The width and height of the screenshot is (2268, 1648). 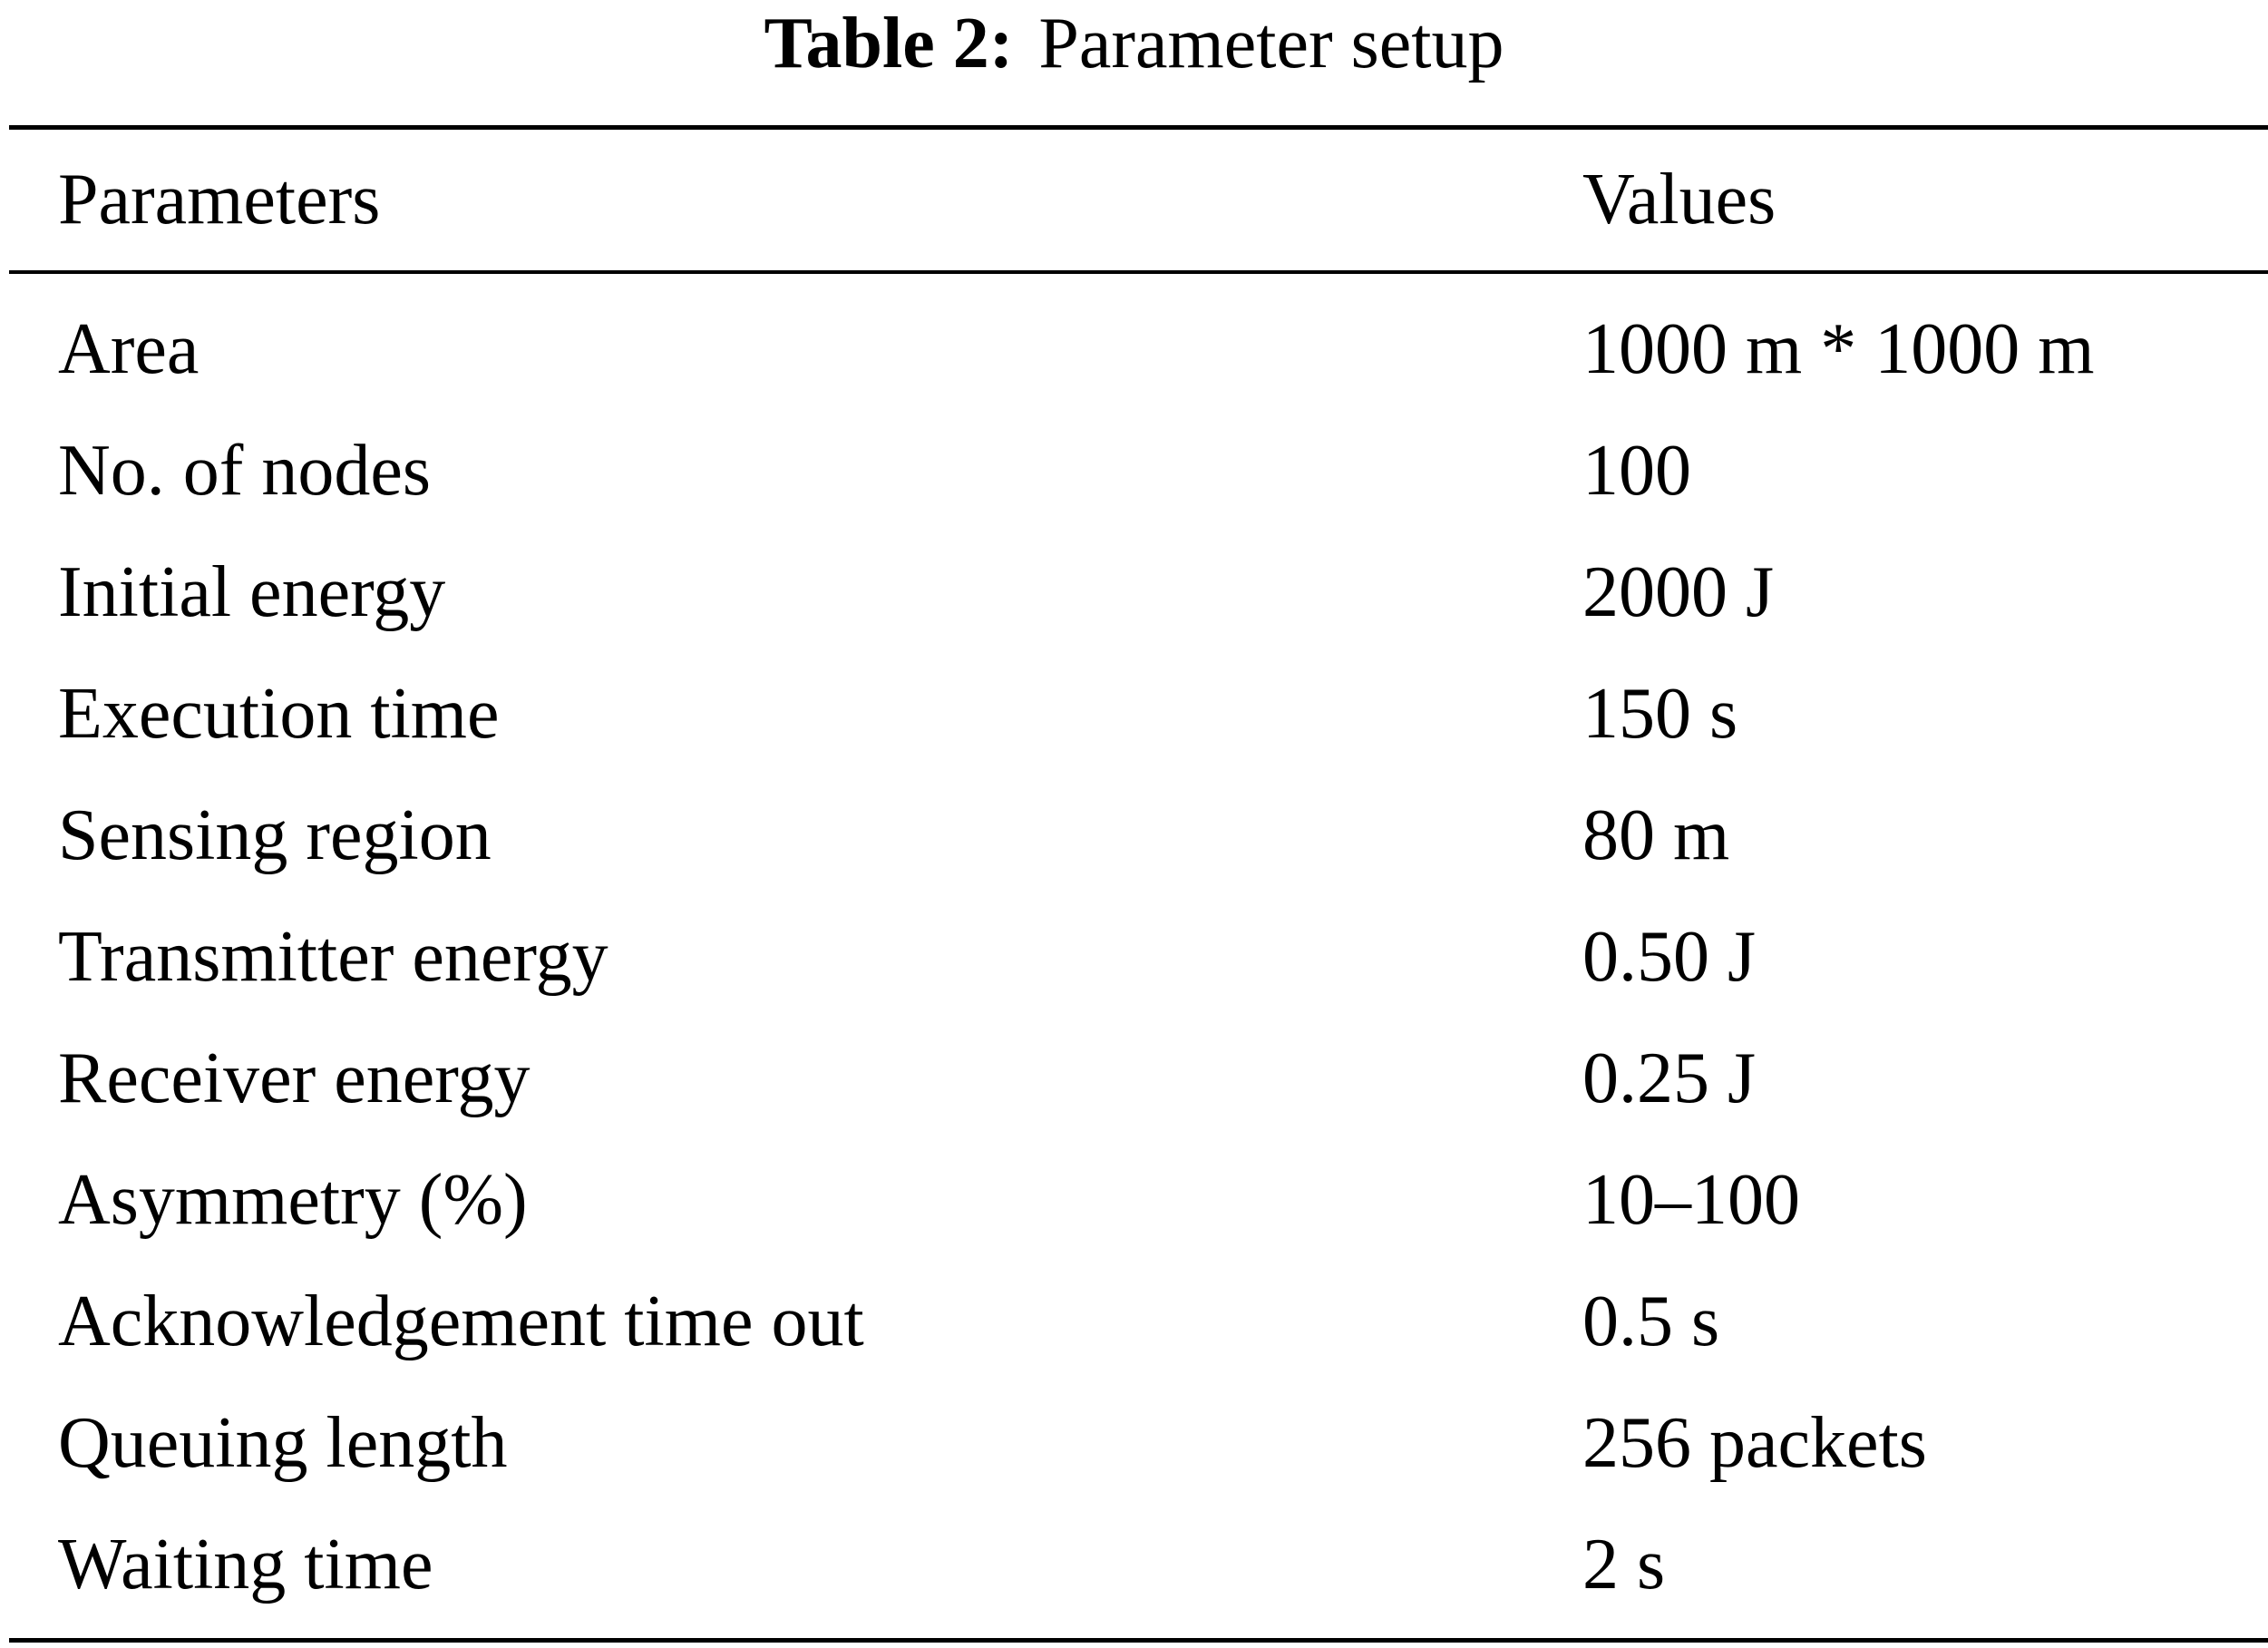 What do you see at coordinates (293, 1200) in the screenshot?
I see `parameter-cell: Asymmetry (%)` at bounding box center [293, 1200].